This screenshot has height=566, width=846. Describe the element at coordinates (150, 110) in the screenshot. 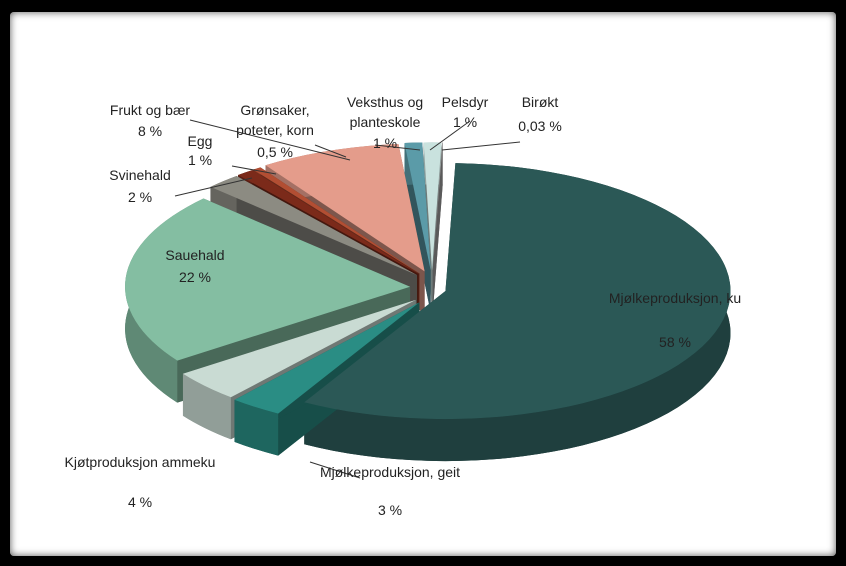

I see `category-label: Frukt og bær` at that location.